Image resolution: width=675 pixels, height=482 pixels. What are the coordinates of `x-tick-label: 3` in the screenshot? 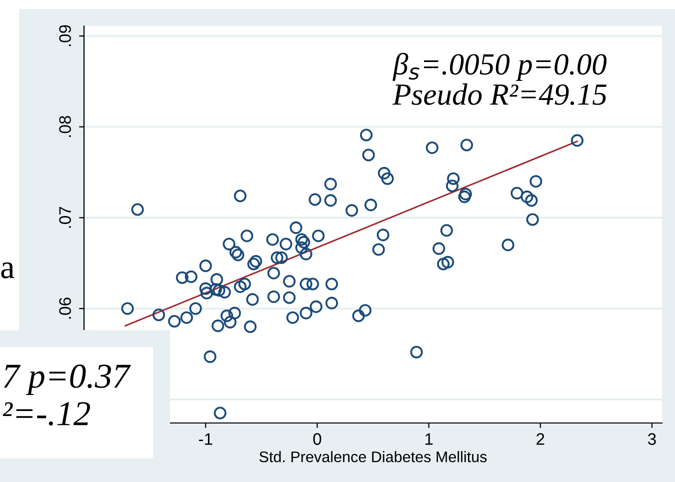 It's located at (652, 439).